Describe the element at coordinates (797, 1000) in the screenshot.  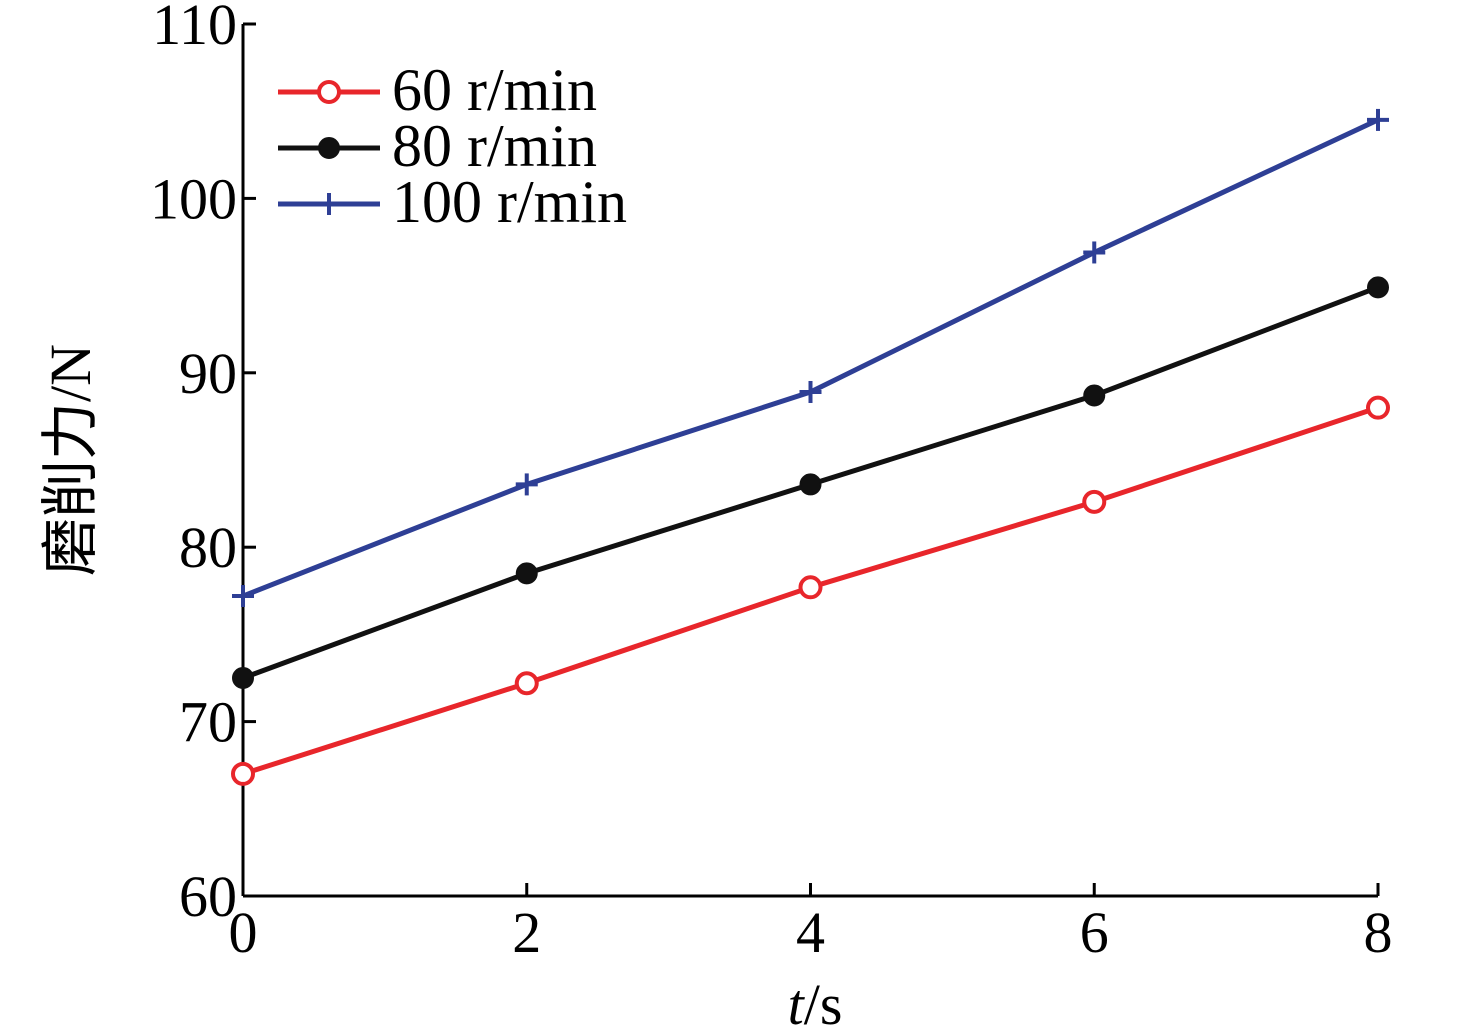
I see `x-axis-label-variable: t` at that location.